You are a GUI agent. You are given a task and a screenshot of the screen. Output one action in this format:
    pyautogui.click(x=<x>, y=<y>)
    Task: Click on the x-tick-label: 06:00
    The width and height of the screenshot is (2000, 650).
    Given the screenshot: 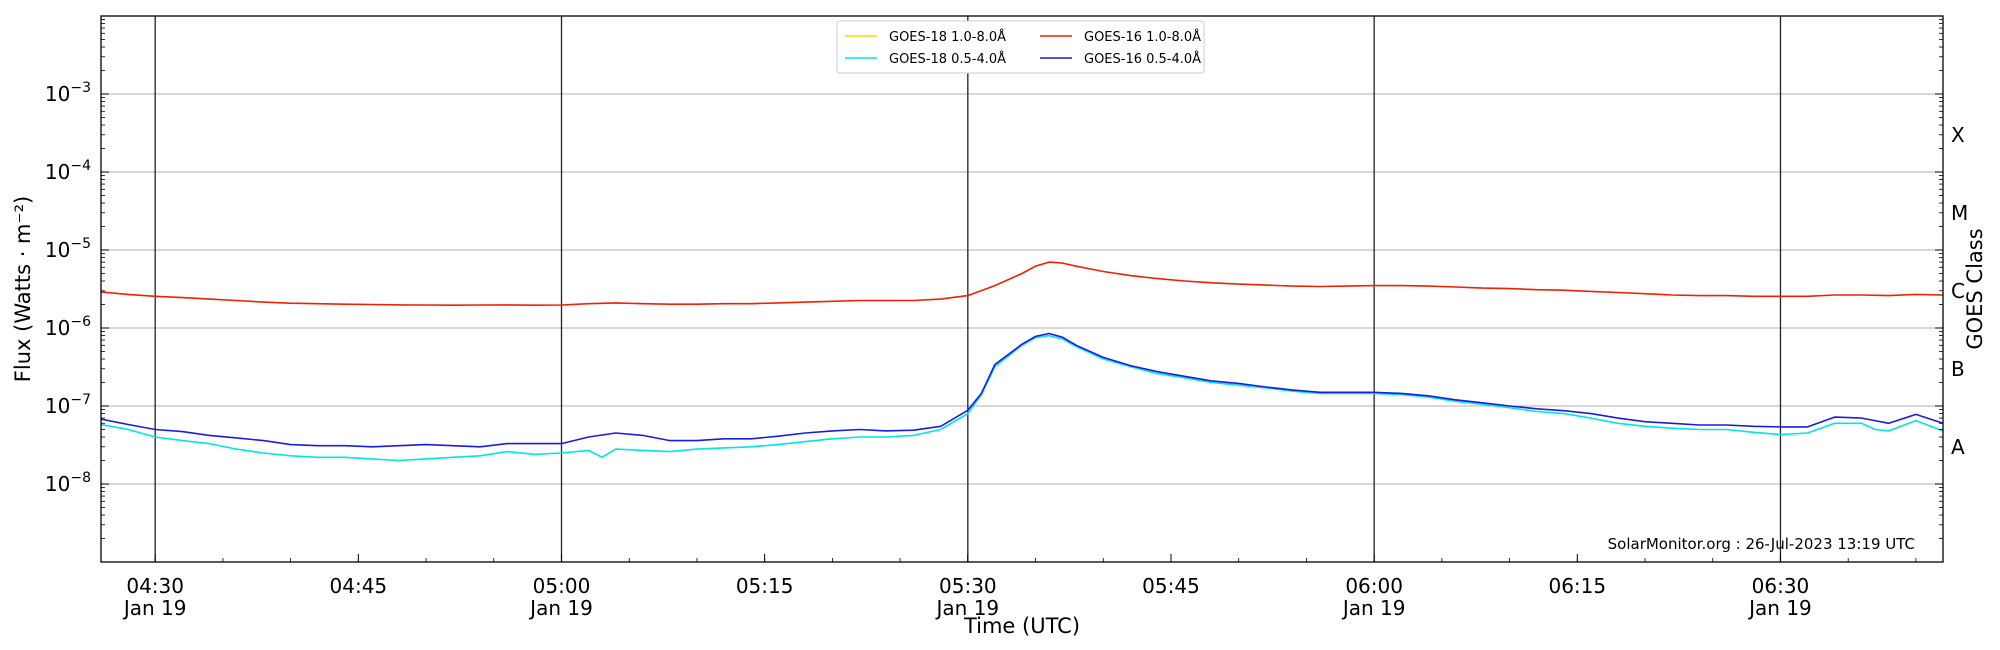 What is the action you would take?
    pyautogui.click(x=1374, y=586)
    